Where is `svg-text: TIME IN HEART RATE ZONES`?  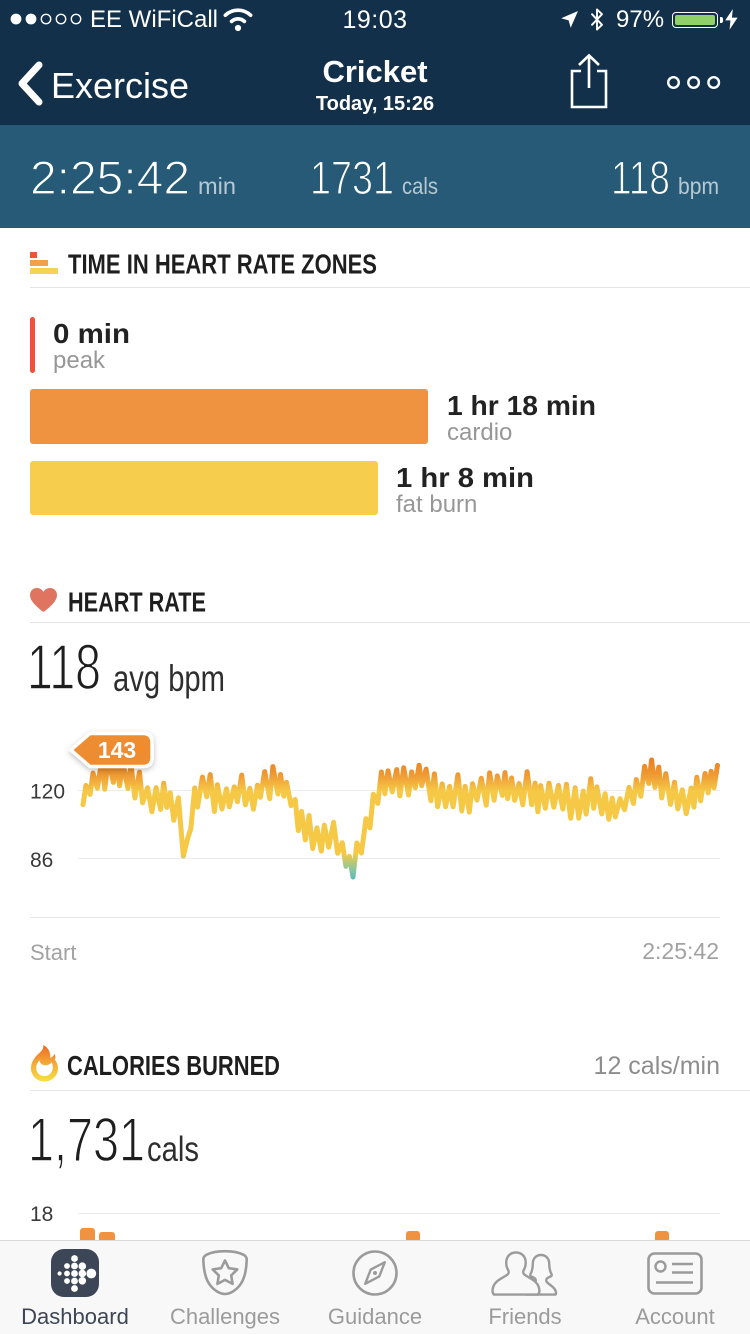
svg-text: TIME IN HEART RATE ZONES is located at coordinates (222, 264).